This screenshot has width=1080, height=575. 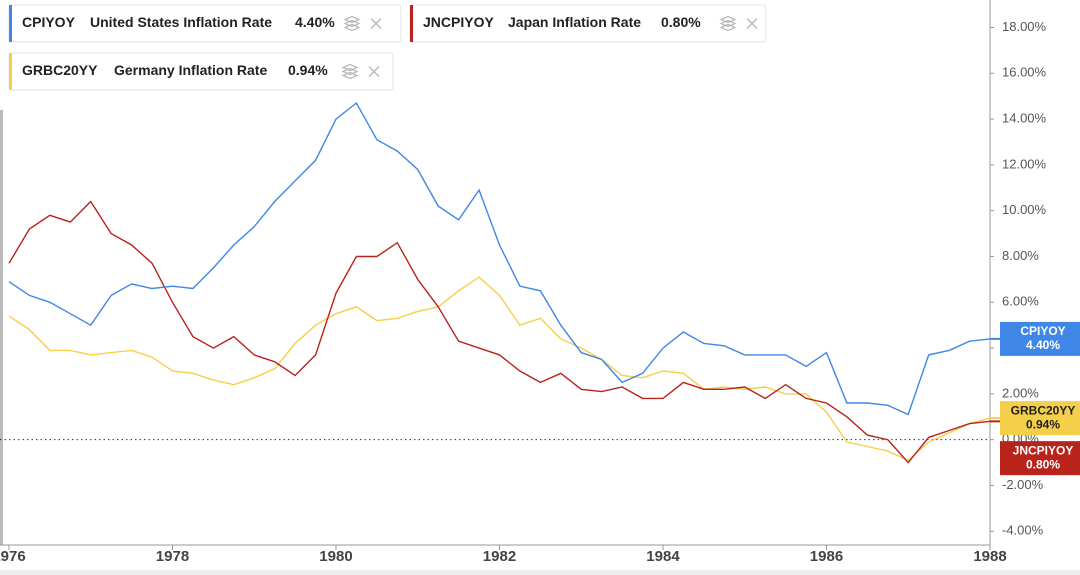 What do you see at coordinates (13, 556) in the screenshot?
I see `x-tick-label: 1976` at bounding box center [13, 556].